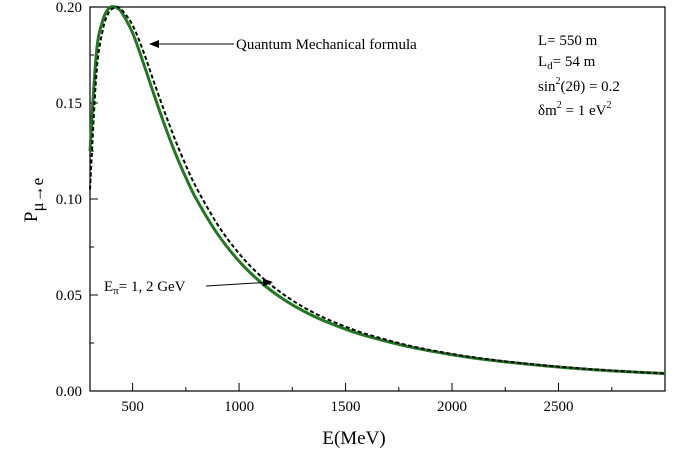  I want to click on param-length: L= 550 m, so click(568, 41).